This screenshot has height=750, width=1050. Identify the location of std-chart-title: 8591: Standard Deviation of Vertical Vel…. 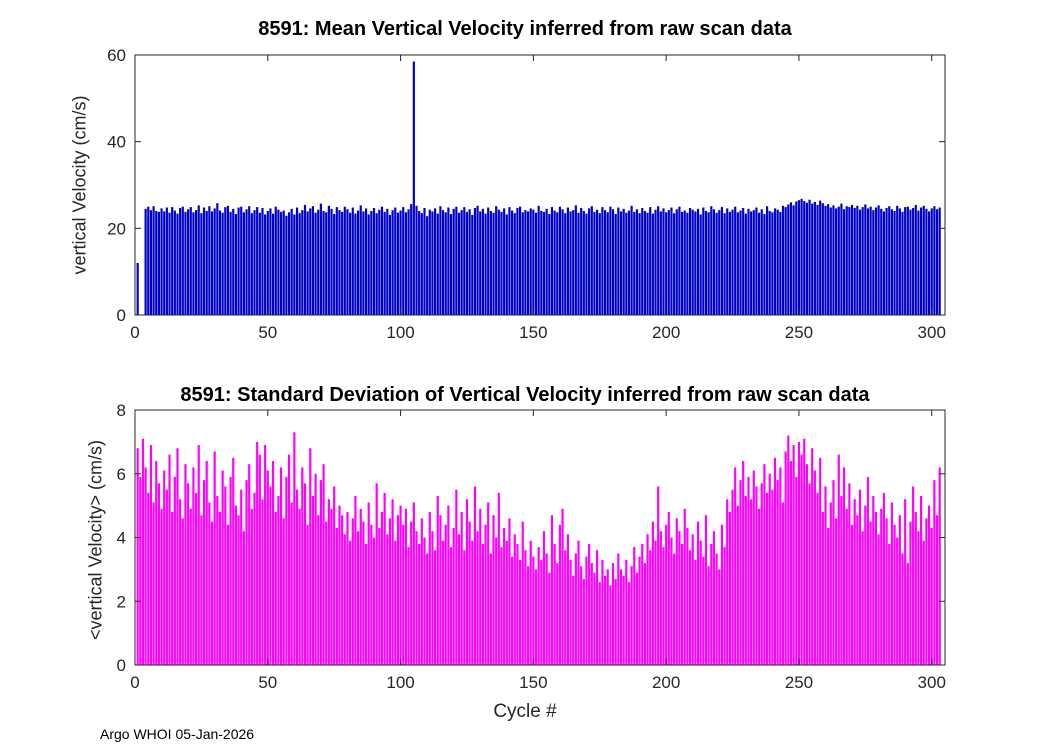
(525, 395).